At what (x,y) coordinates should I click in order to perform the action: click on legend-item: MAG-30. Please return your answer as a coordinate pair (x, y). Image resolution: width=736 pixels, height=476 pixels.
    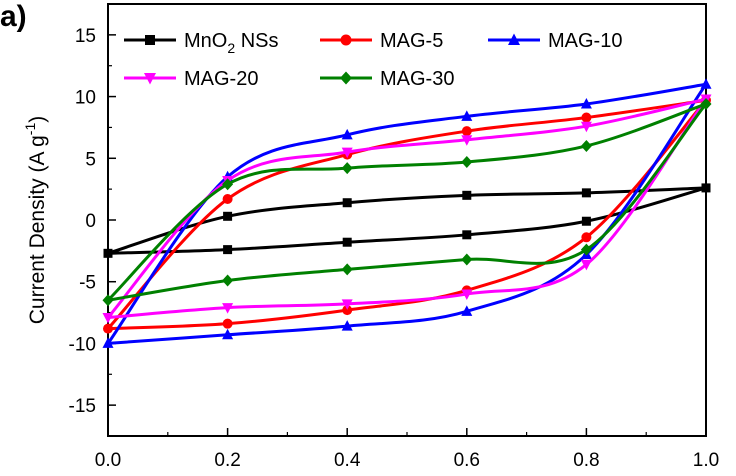
    Looking at the image, I should click on (387, 79).